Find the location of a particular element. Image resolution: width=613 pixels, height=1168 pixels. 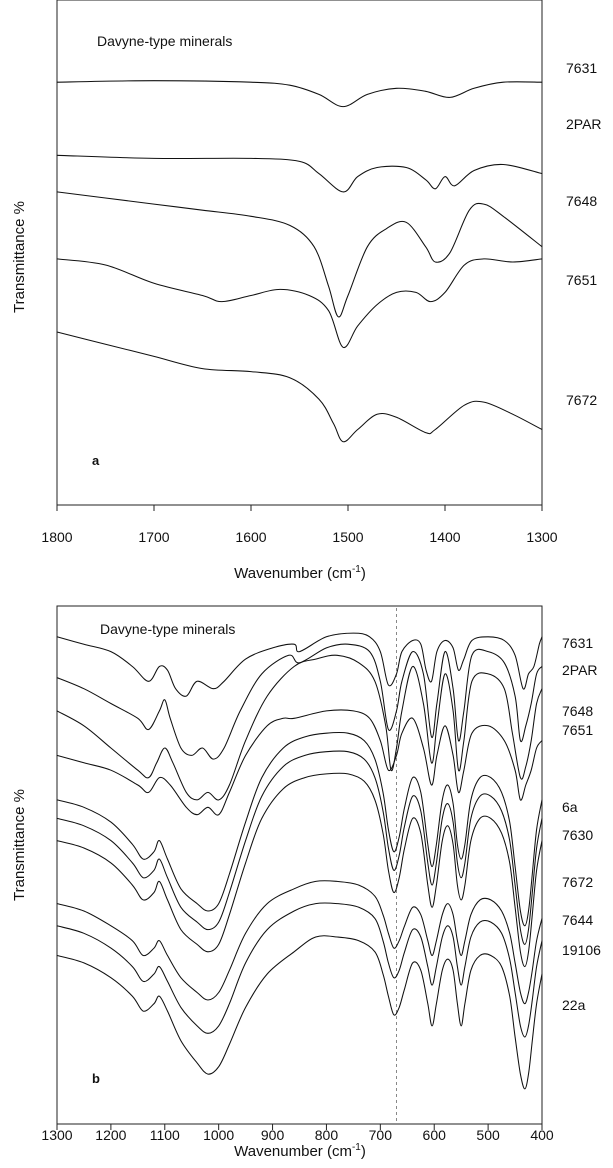

panel-b-x-tick-label: 400 is located at coordinates (542, 1135).